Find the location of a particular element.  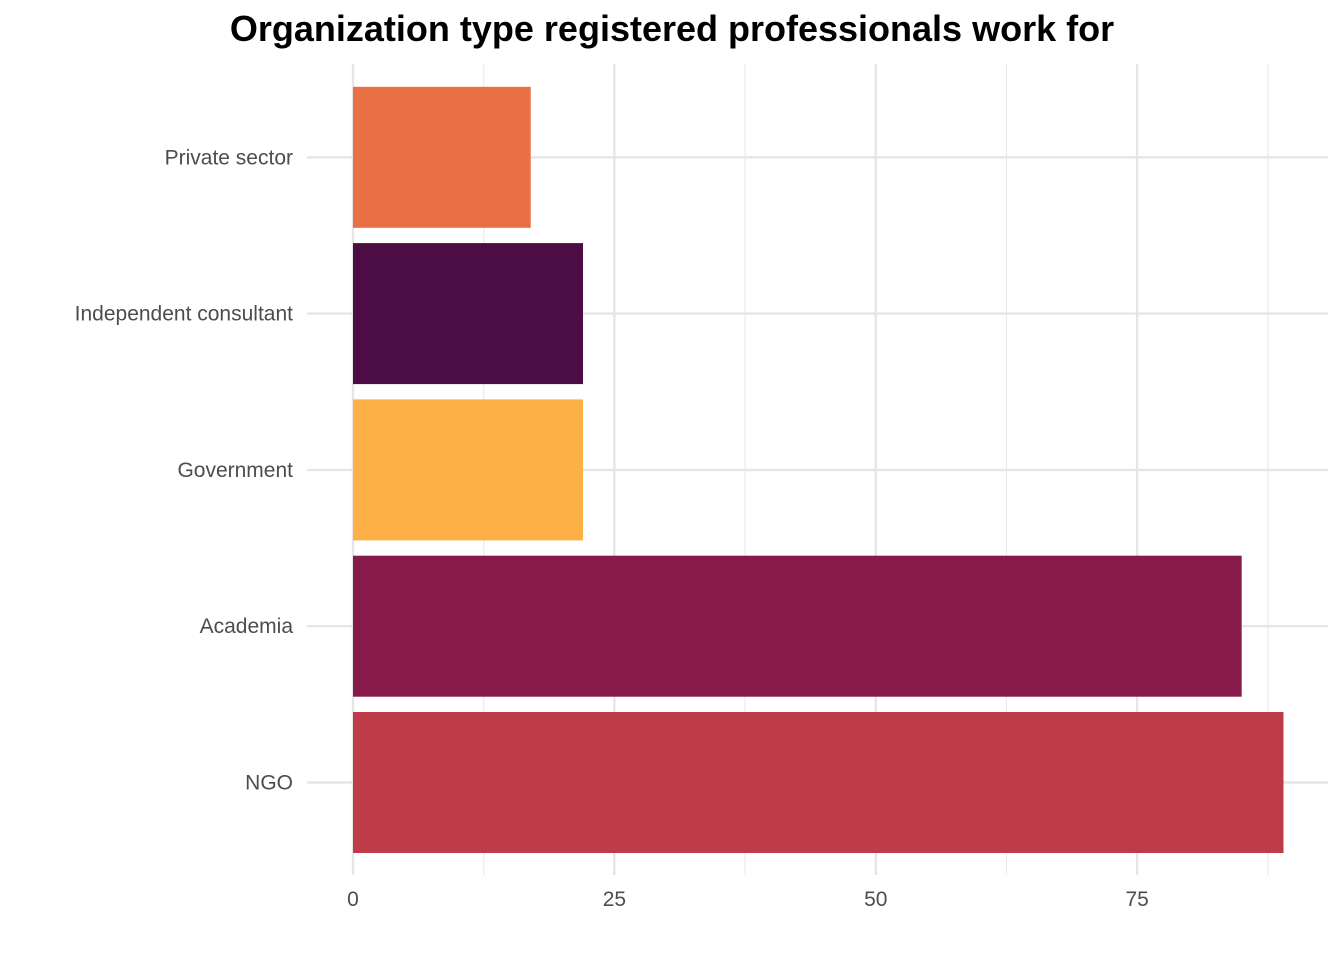

category-label: Academia is located at coordinates (247, 626).